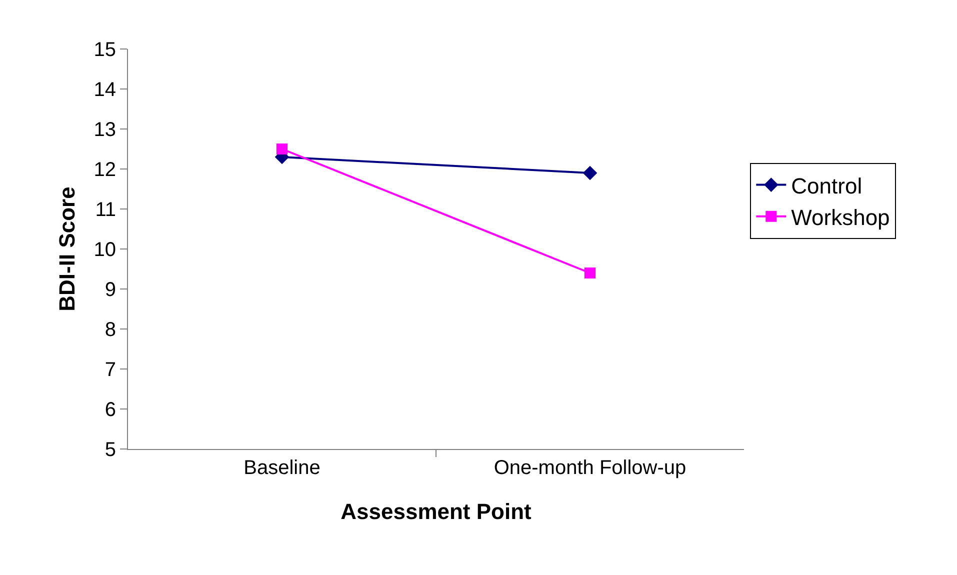  What do you see at coordinates (840, 217) in the screenshot?
I see `legend-label: Workshop` at bounding box center [840, 217].